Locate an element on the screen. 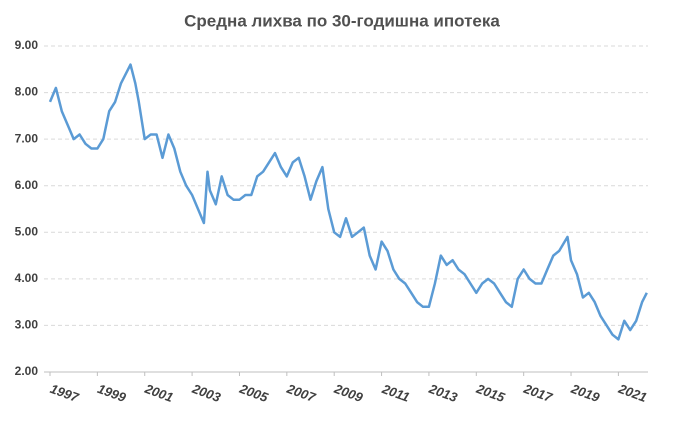 The height and width of the screenshot is (424, 684). x-tick-label: 2019 is located at coordinates (585, 393).